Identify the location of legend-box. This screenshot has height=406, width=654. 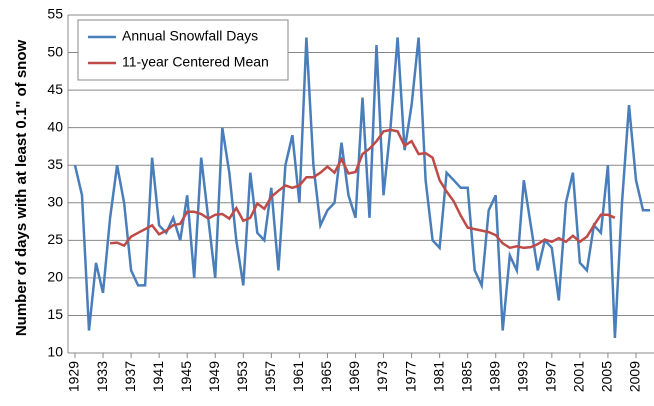
(183, 50).